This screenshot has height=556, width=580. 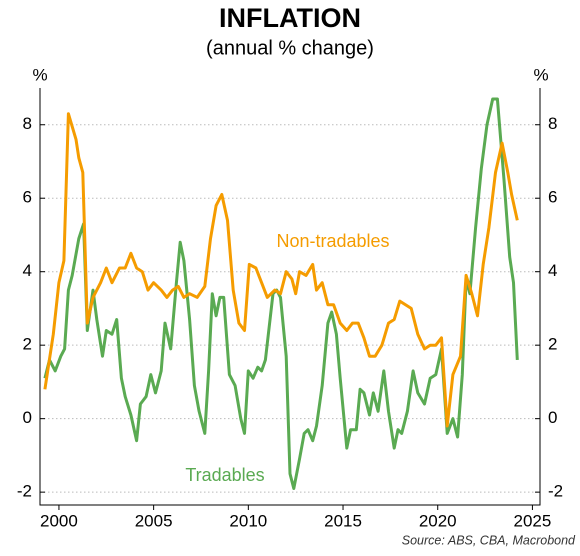 What do you see at coordinates (438, 520) in the screenshot?
I see `x-tick-label: 2020` at bounding box center [438, 520].